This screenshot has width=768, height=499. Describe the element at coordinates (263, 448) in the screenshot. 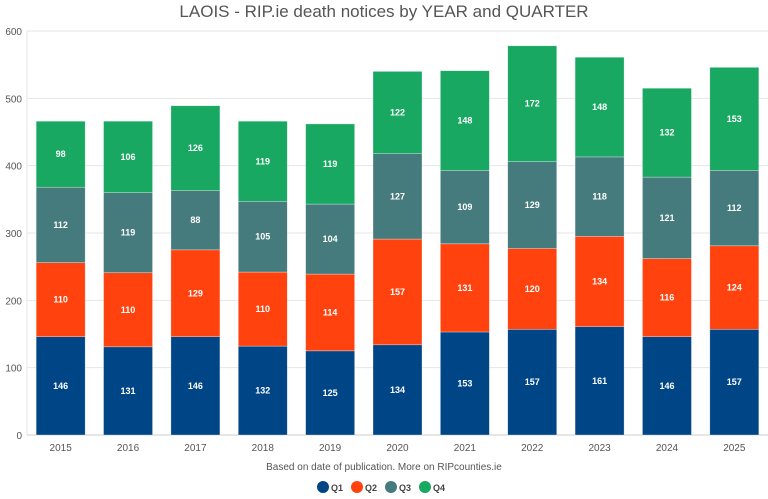

I see `x-tick-label: 2018` at that location.